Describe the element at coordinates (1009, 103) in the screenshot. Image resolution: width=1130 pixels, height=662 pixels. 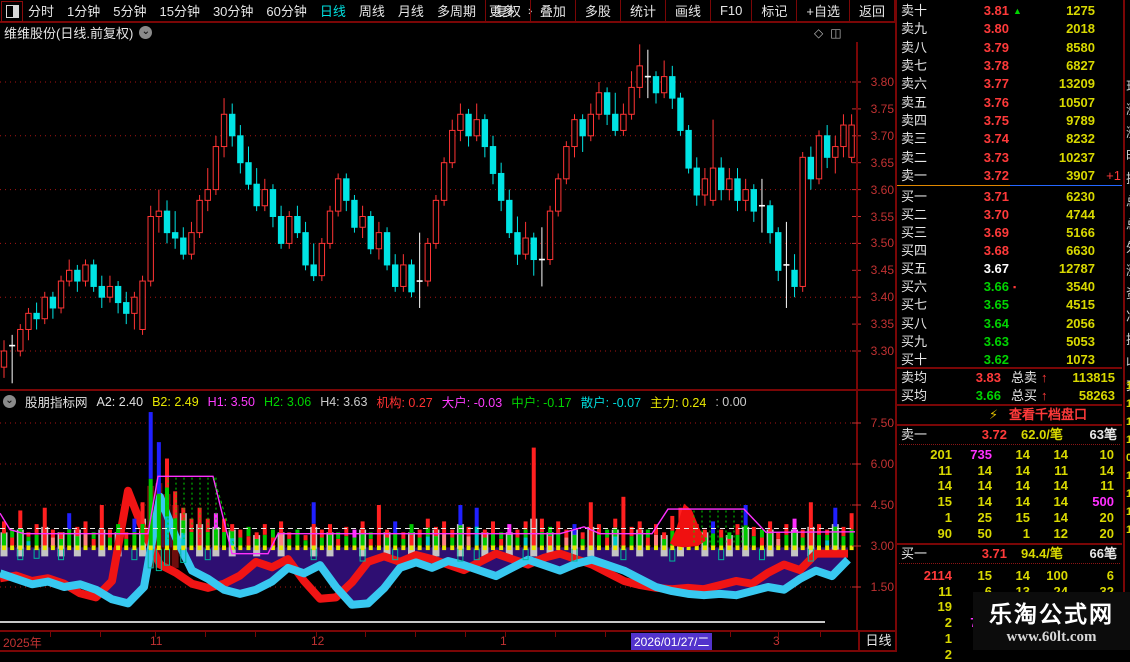
I see `ask-row: 卖五 3.76 10507` at that location.